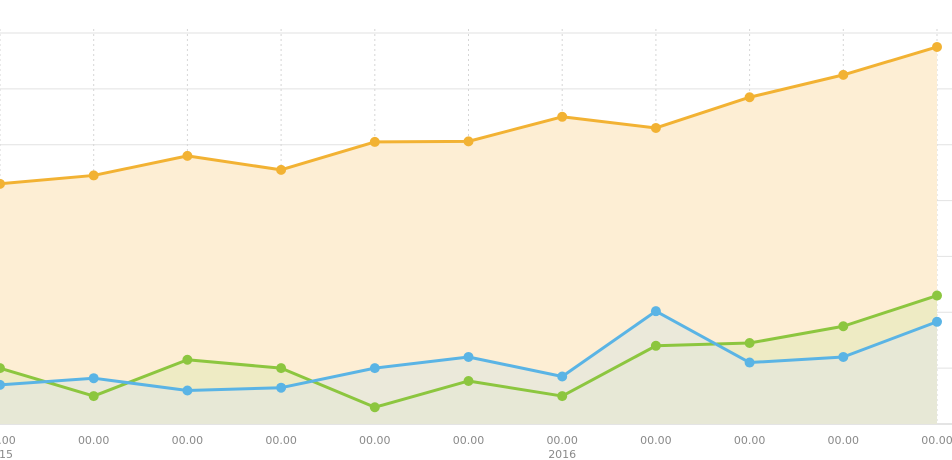  What do you see at coordinates (562, 454) in the screenshot?
I see `x-secondary-label: 2016` at bounding box center [562, 454].